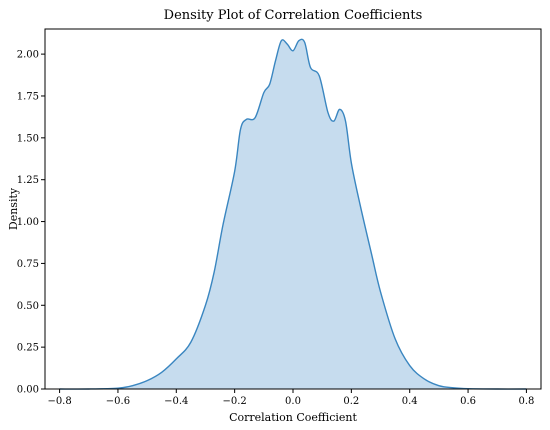 This screenshot has width=550, height=430. Describe the element at coordinates (28, 390) in the screenshot. I see `y-tick-label: 0.00` at that location.